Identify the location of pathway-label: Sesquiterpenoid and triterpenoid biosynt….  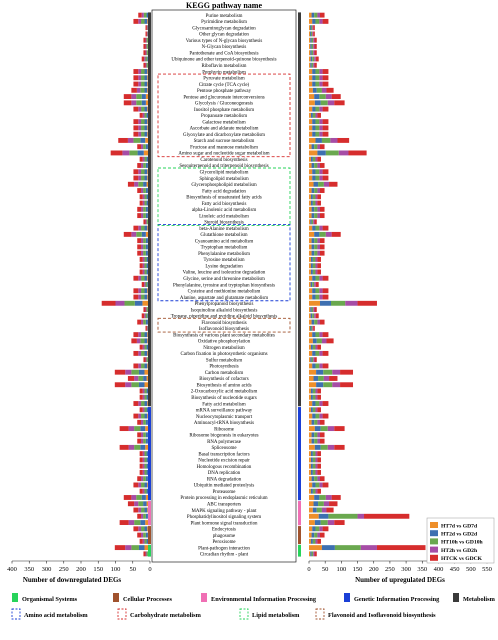
(223, 166).